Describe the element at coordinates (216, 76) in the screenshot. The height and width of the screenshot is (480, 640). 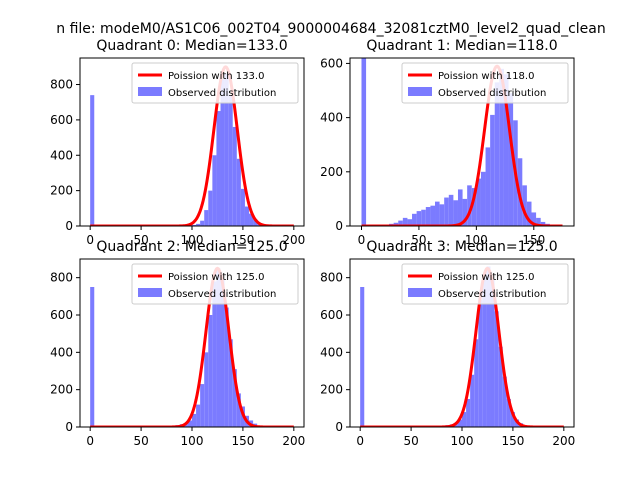
I see `legend-label-fit: Poission with 133.0` at that location.